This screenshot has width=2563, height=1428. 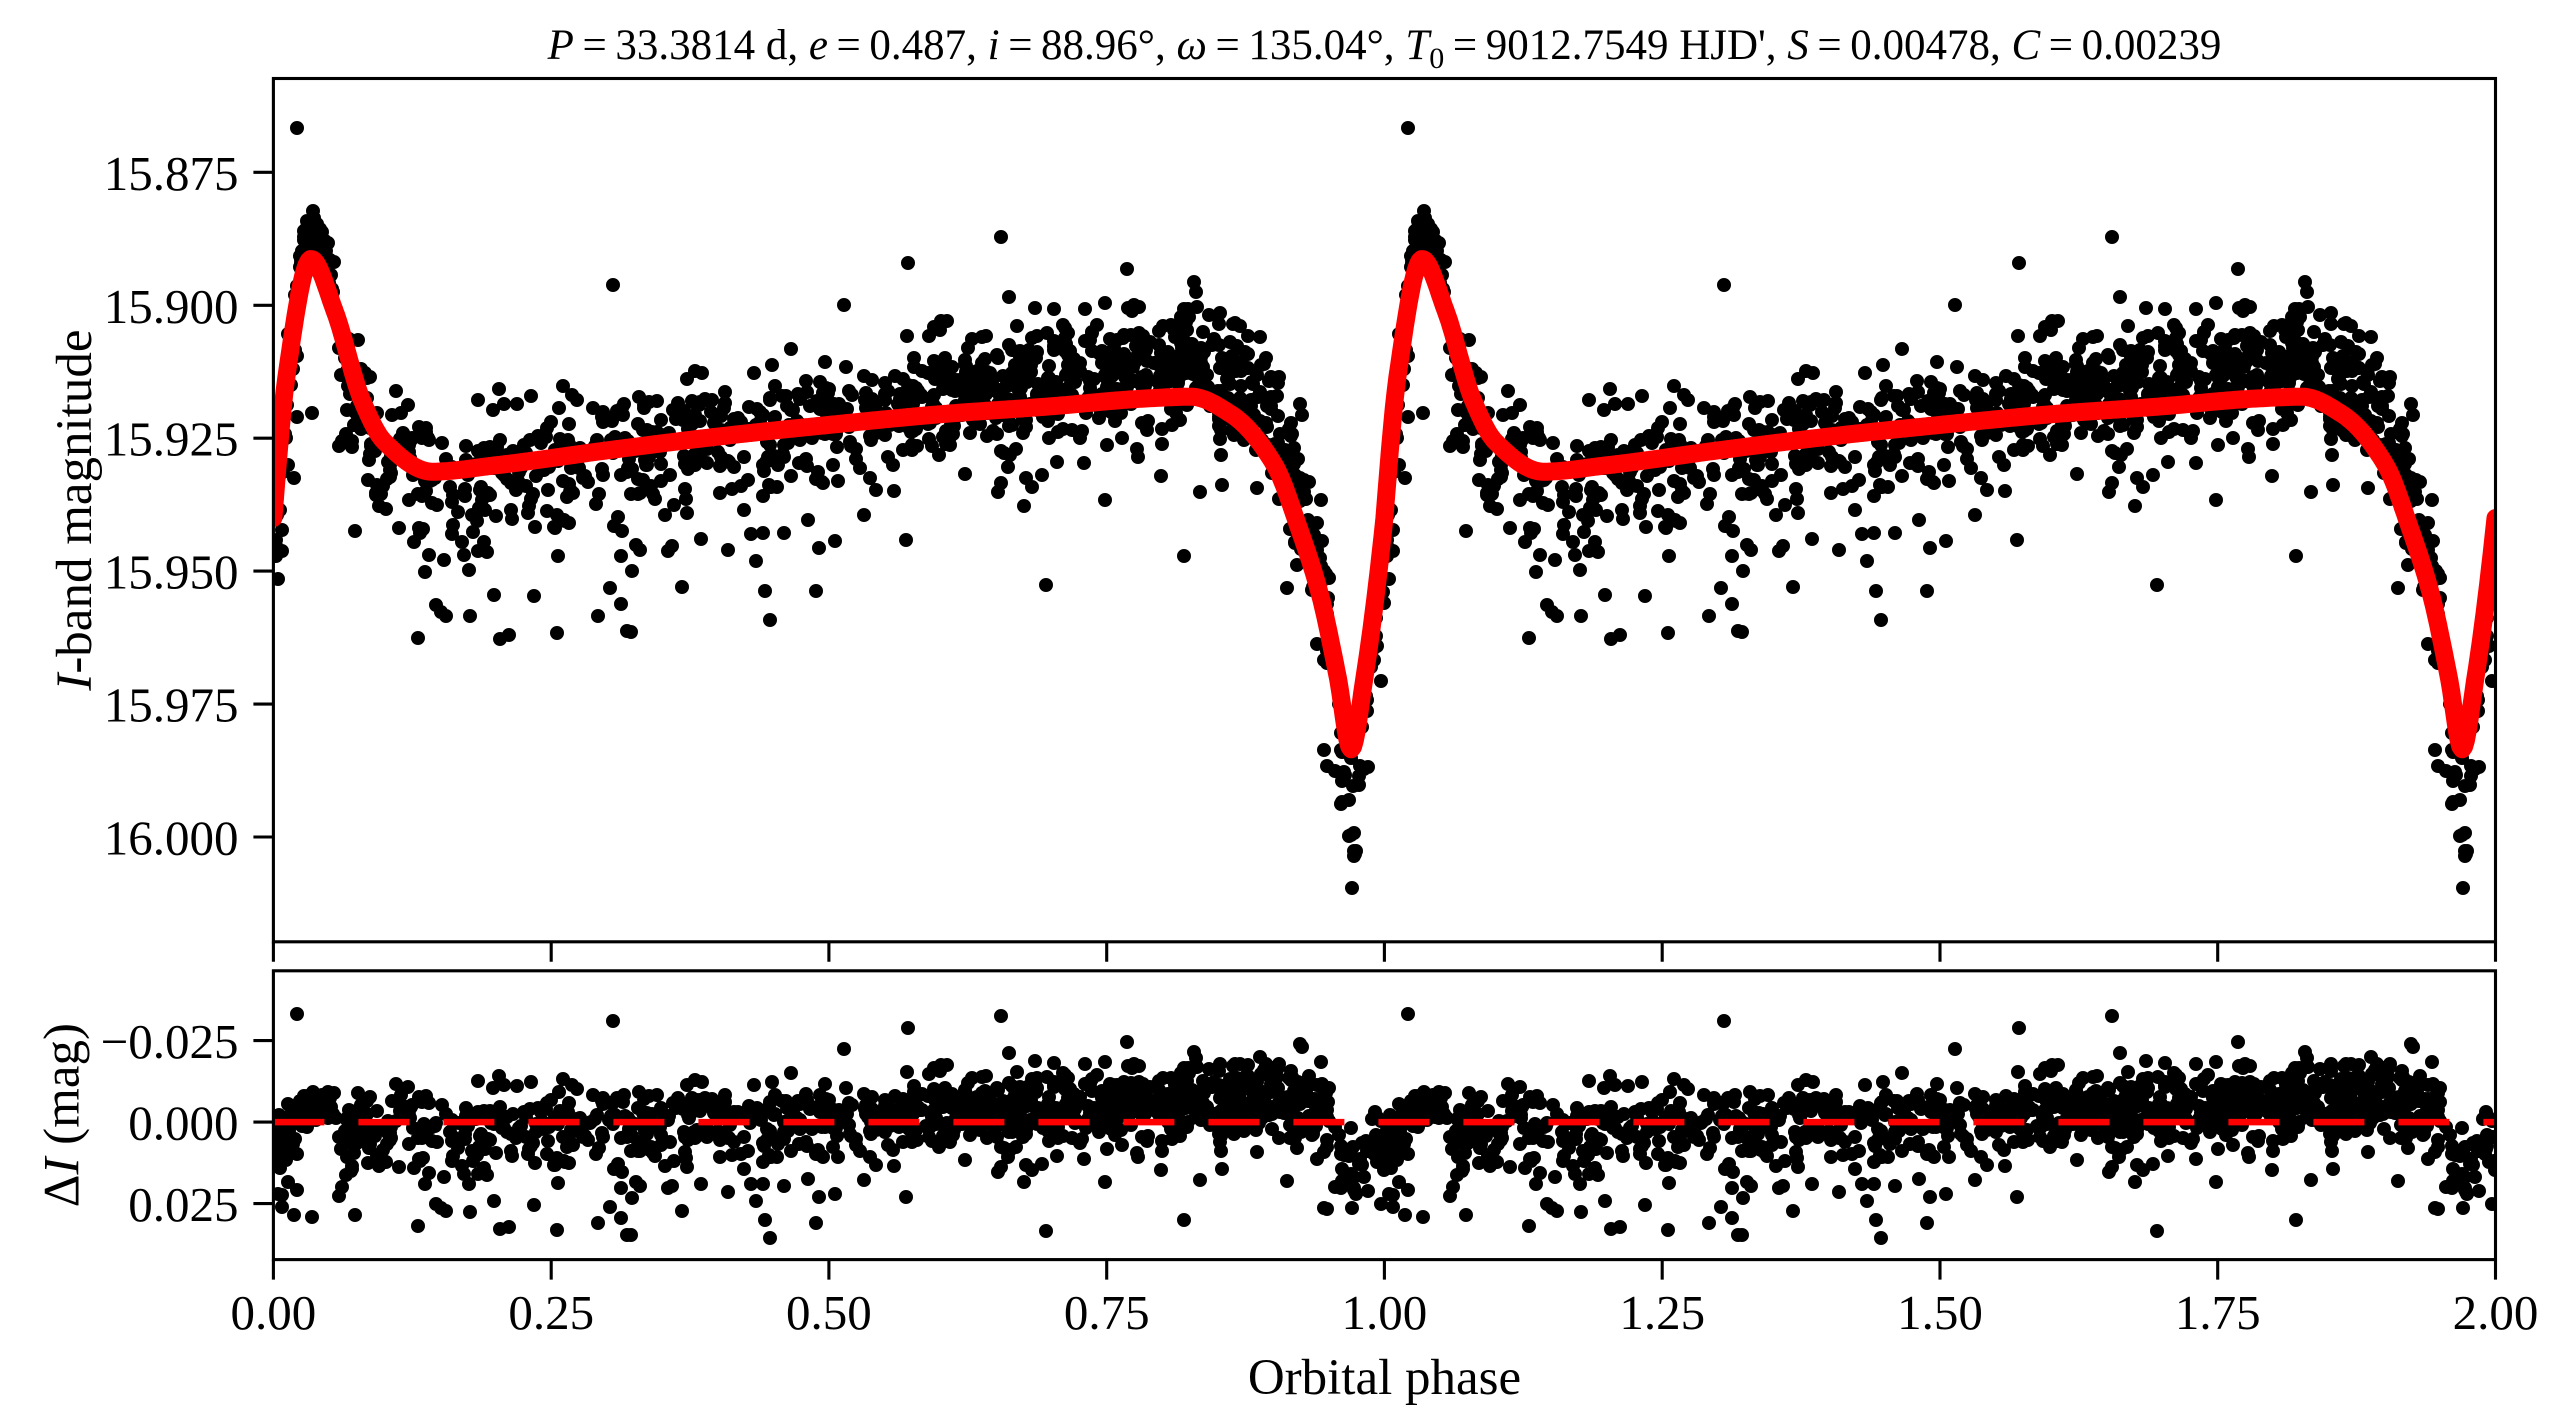 What do you see at coordinates (171, 705) in the screenshot?
I see `svg-text: 15.975` at bounding box center [171, 705].